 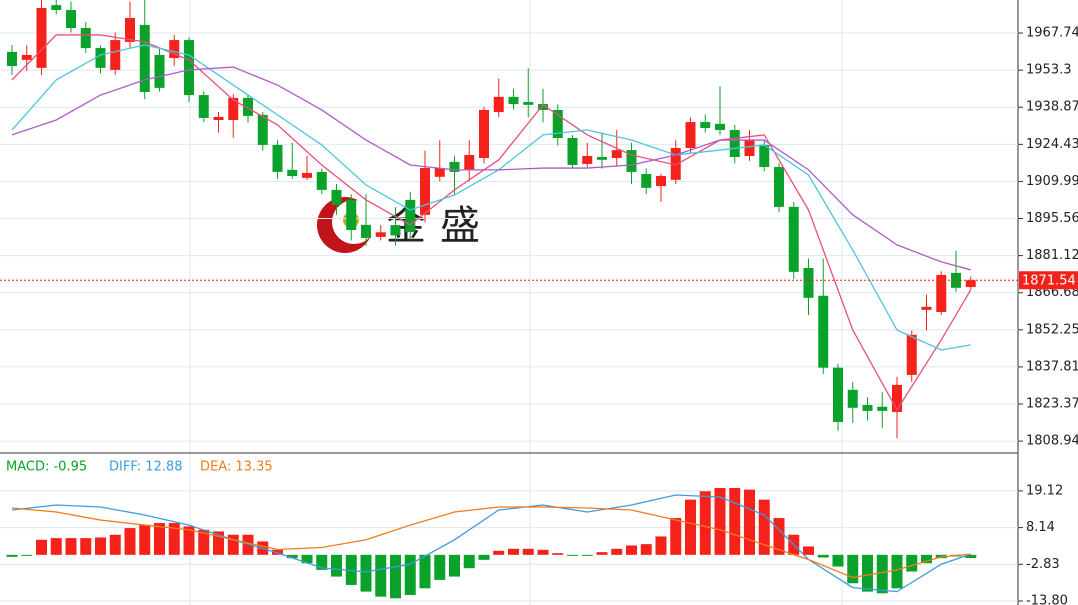 I want to click on y-tick-label: -13.80, so click(x=1047, y=599).